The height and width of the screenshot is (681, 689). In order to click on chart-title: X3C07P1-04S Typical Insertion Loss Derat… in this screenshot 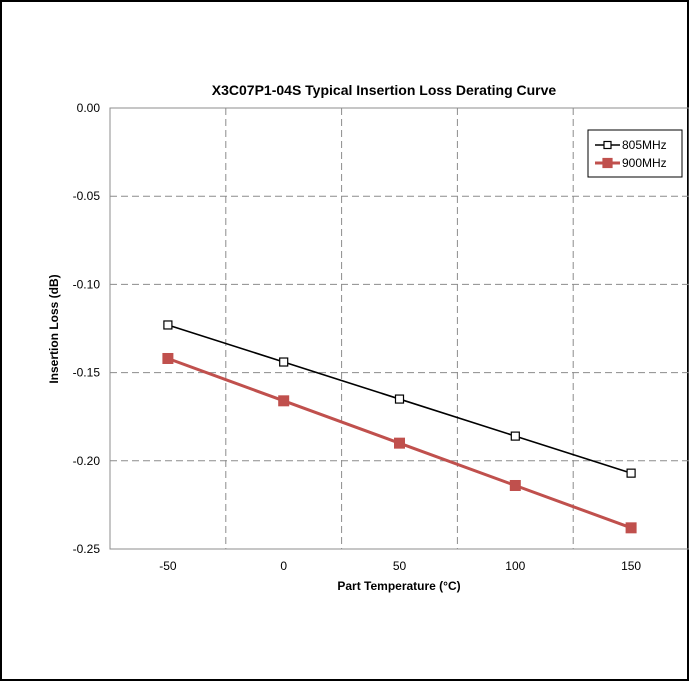, I will do `click(384, 90)`.